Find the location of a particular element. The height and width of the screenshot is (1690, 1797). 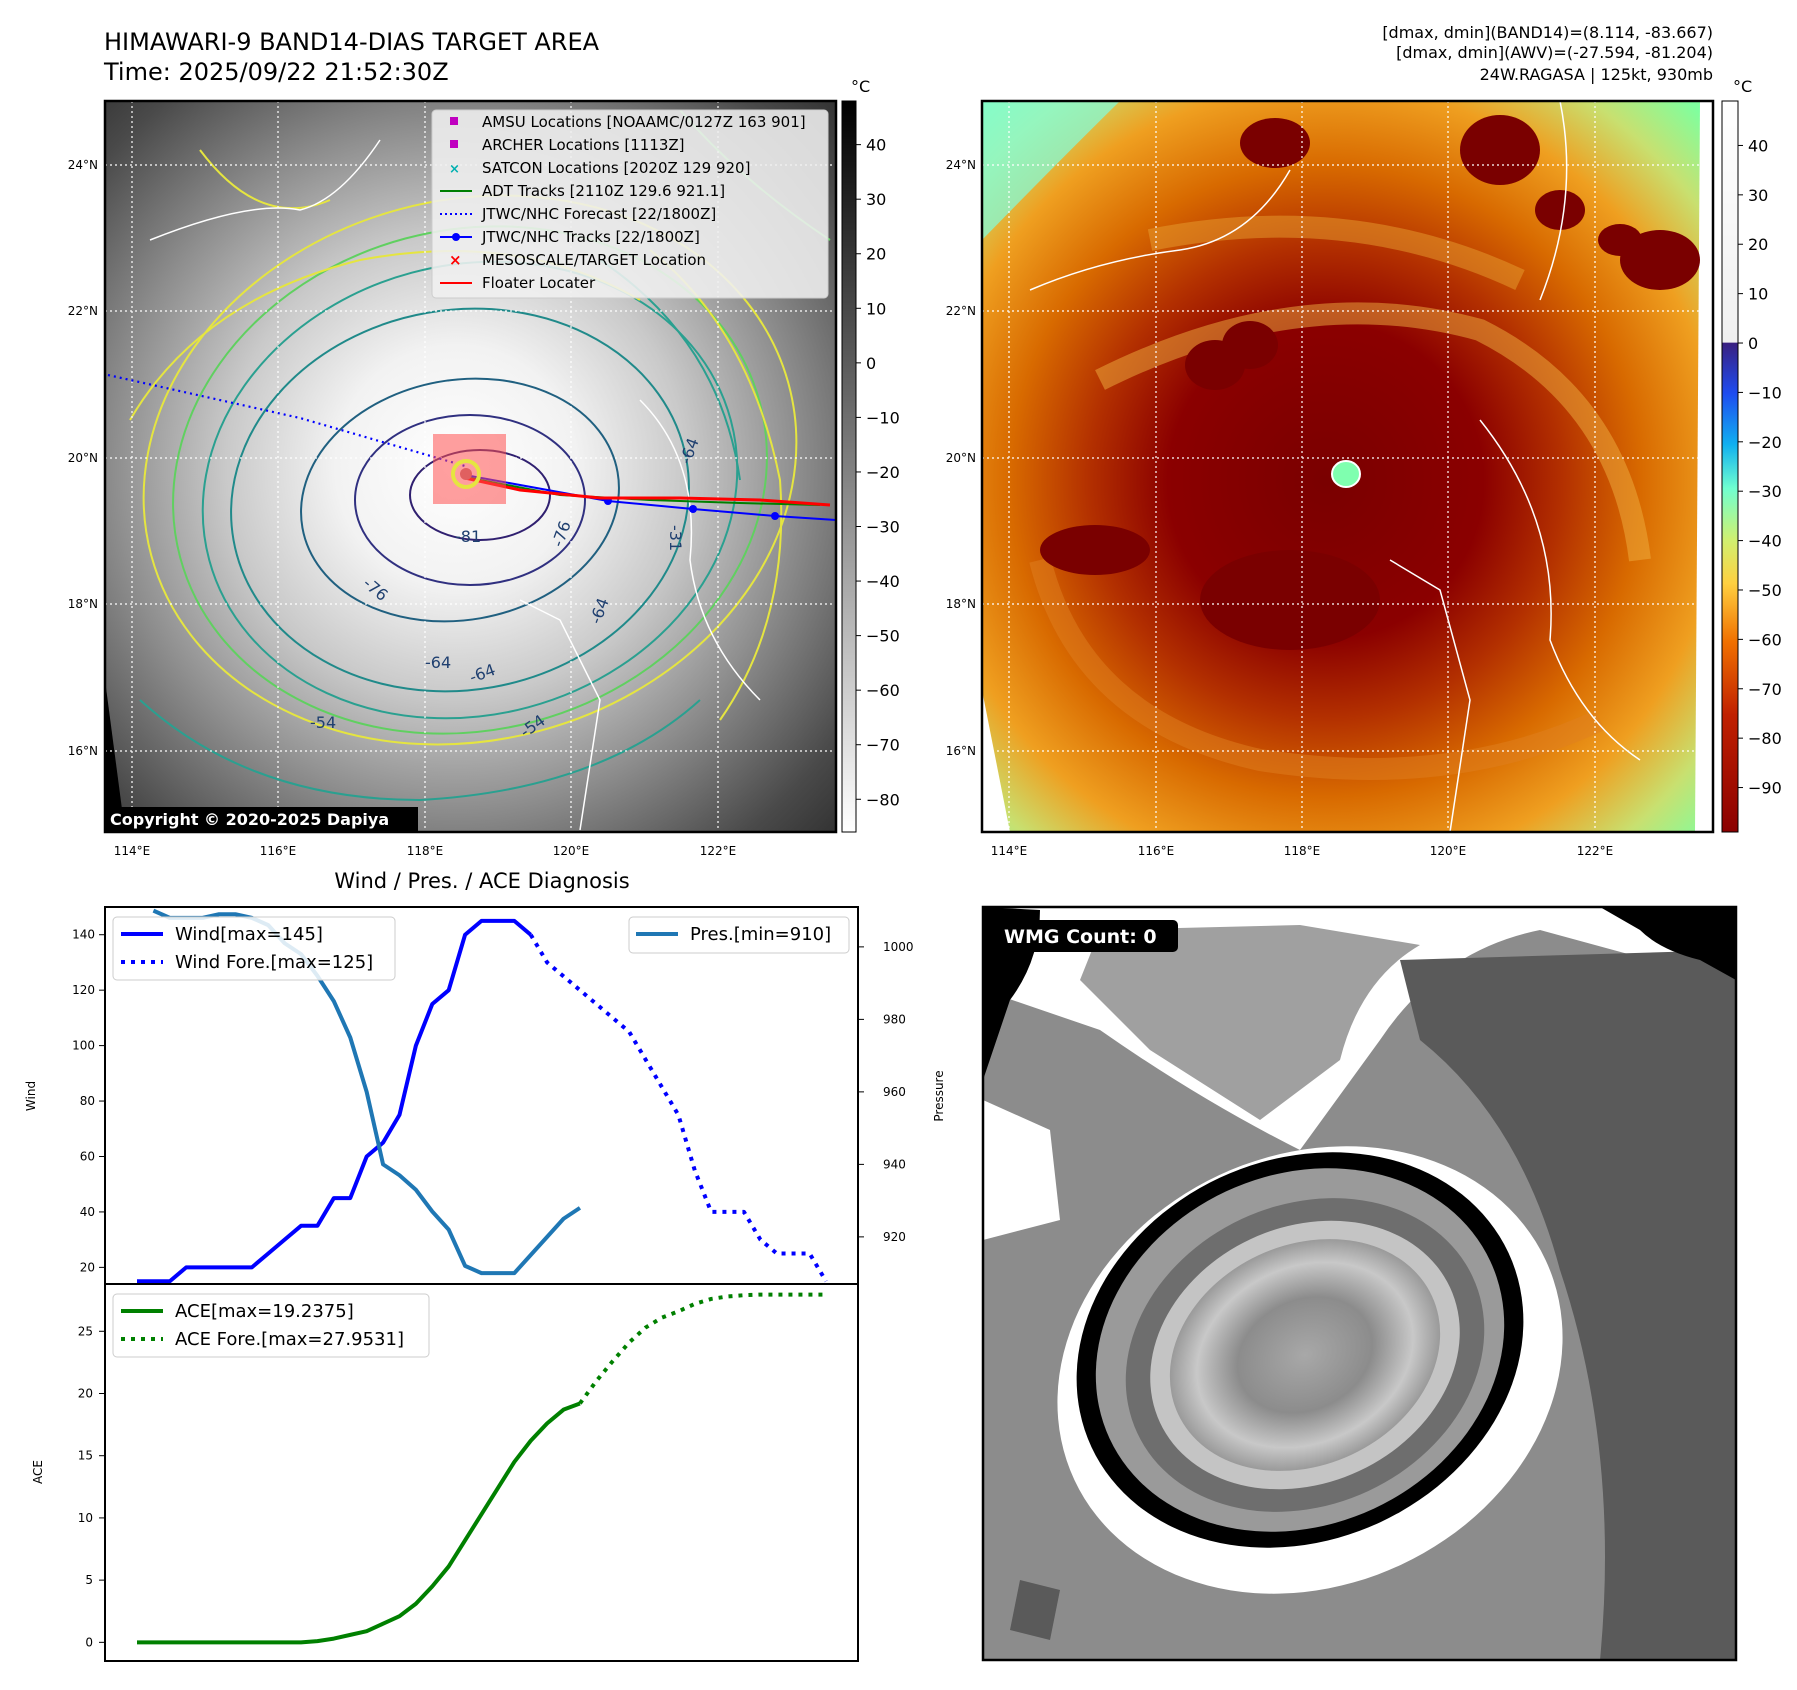

awv-colorbar-tick: −10 is located at coordinates (1765, 392).